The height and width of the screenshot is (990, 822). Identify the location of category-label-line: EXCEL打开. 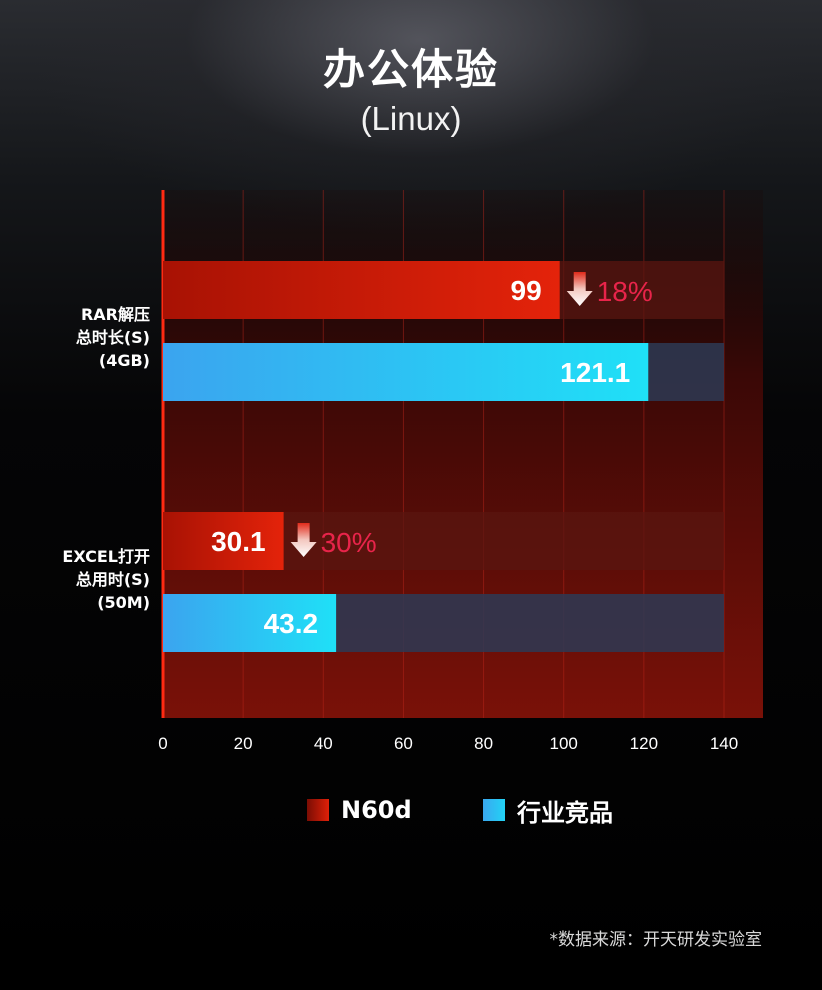
(106, 556).